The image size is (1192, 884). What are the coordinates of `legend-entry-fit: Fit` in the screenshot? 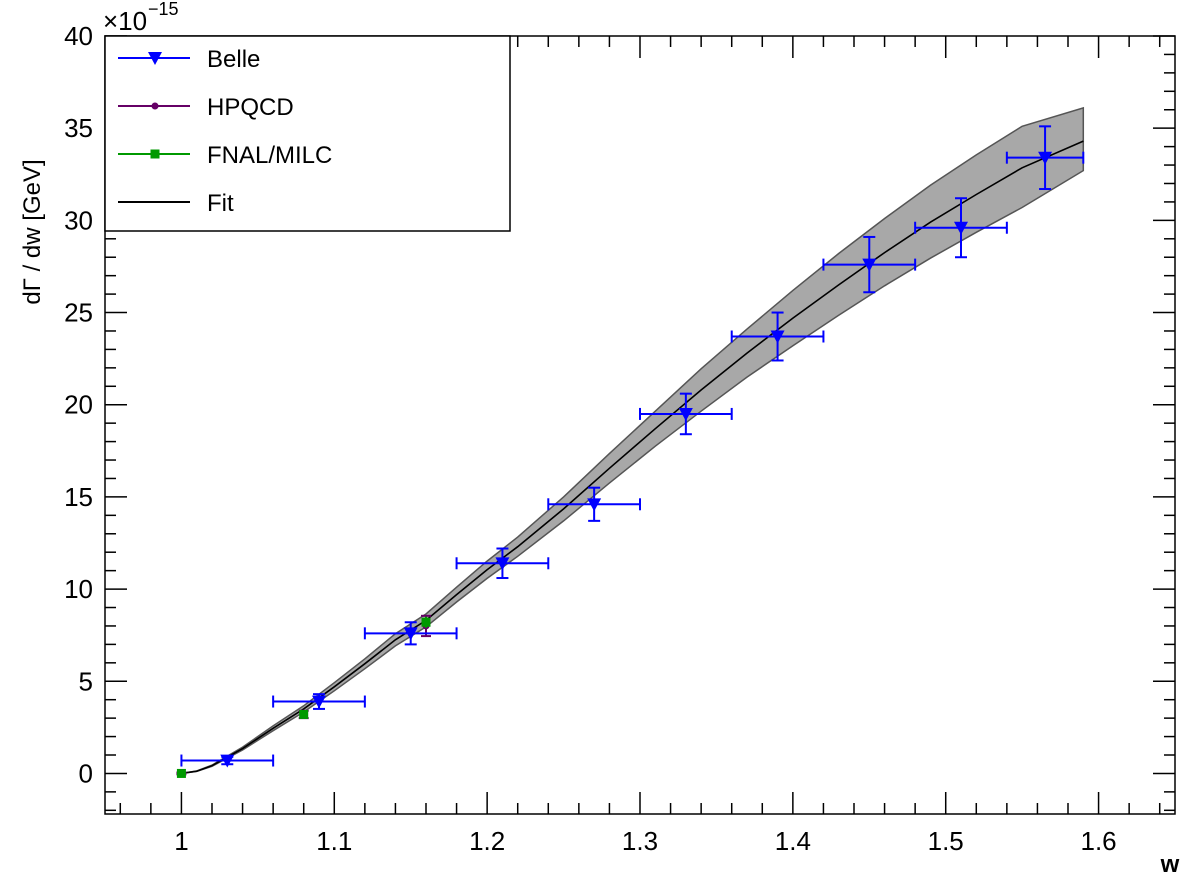 It's located at (176, 203).